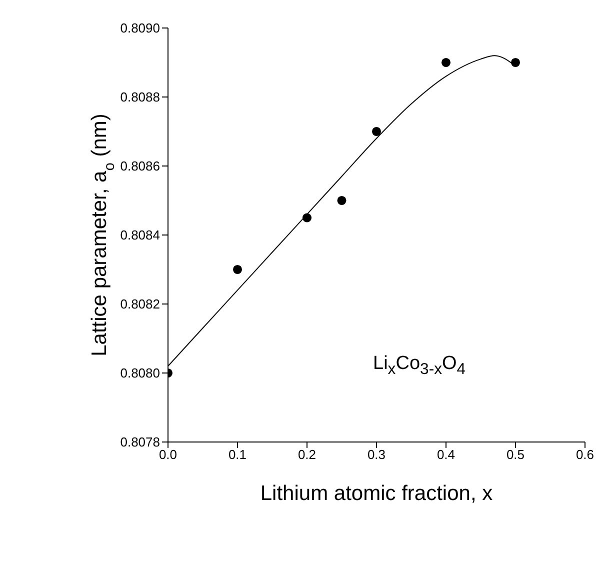 This screenshot has height=570, width=613. What do you see at coordinates (140, 166) in the screenshot?
I see `y-tick-label: 0.8086` at bounding box center [140, 166].